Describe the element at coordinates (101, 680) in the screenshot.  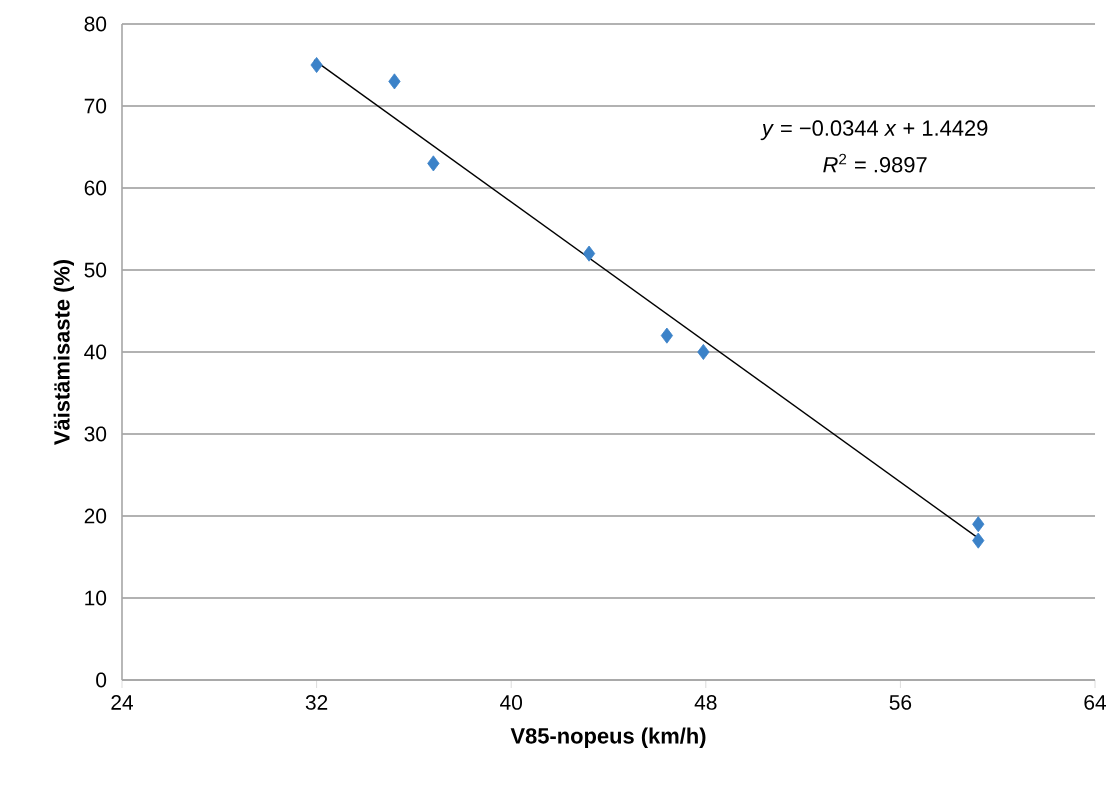
I see `y-tick-label: 0` at that location.